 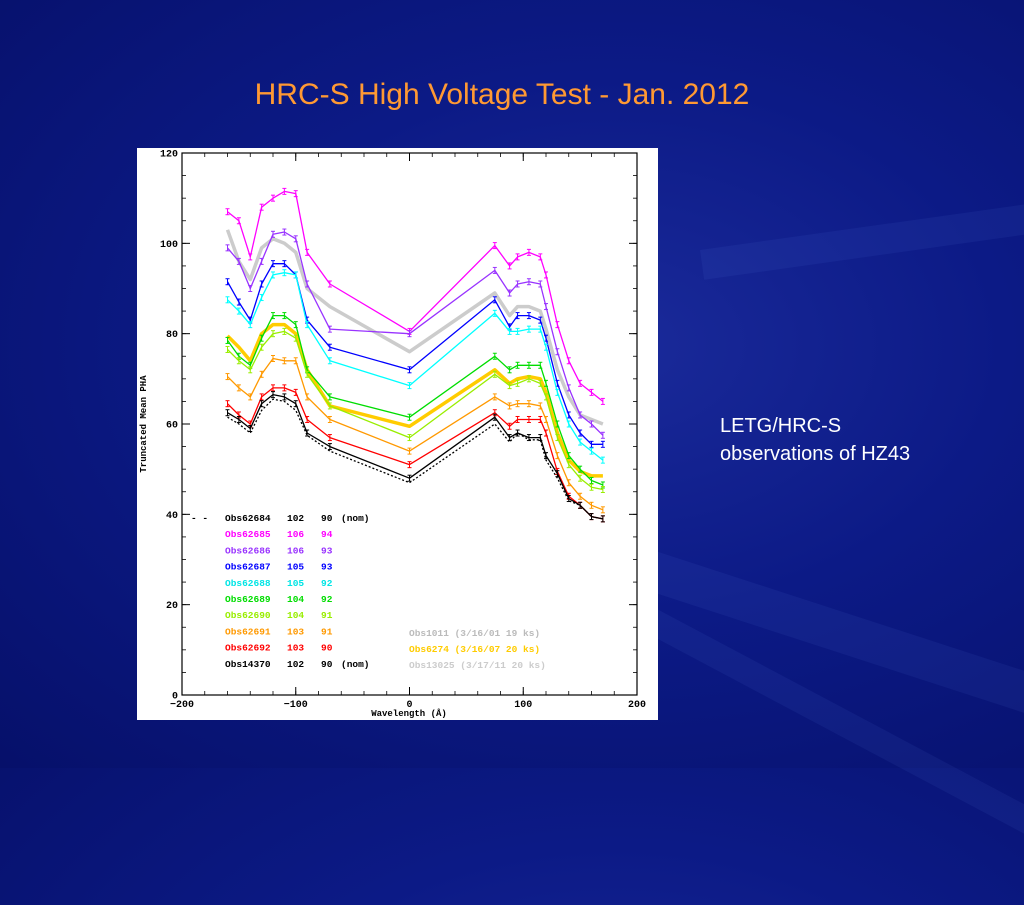 I want to click on legend-label: Obs62690, so click(x=248, y=615).